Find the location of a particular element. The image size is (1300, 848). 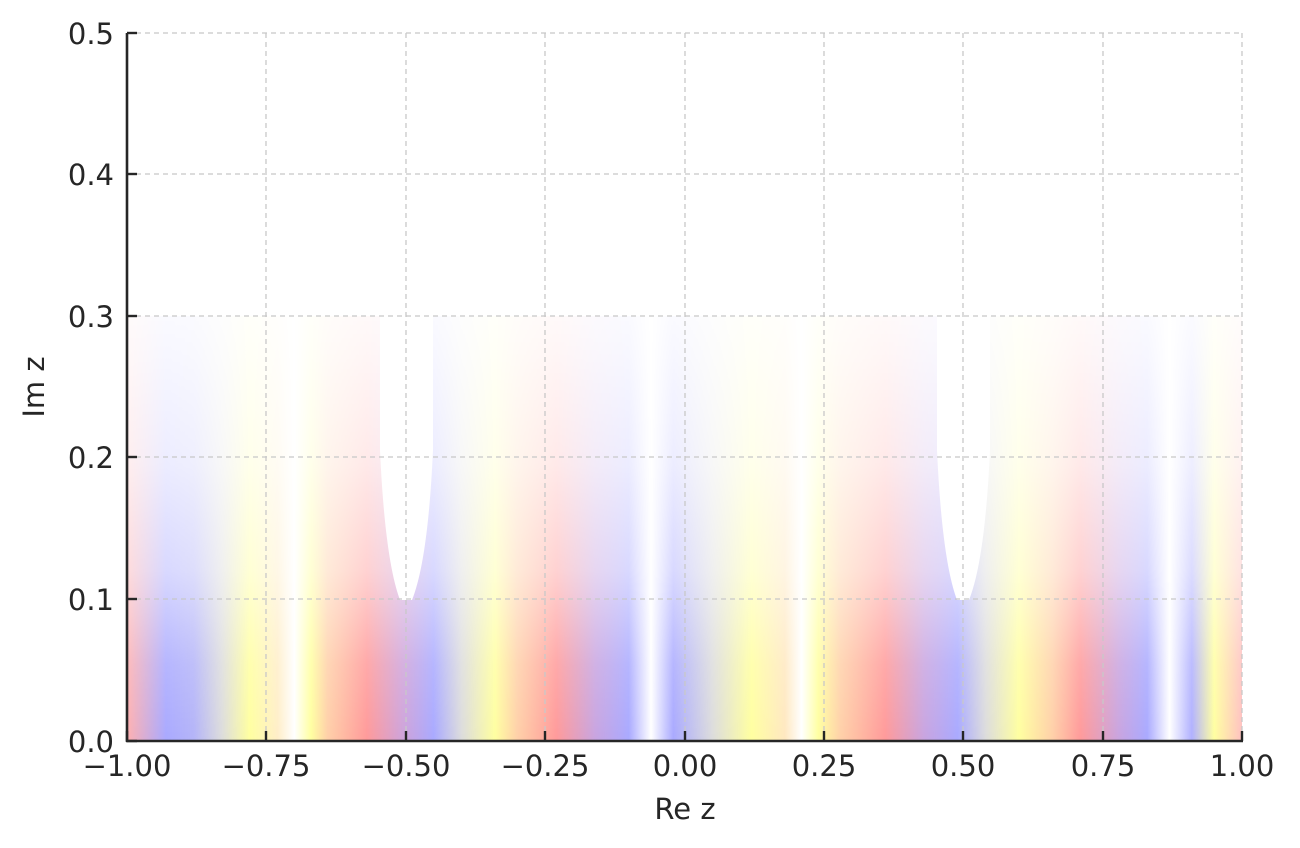

x-tick-label: −1.00 is located at coordinates (127, 766).